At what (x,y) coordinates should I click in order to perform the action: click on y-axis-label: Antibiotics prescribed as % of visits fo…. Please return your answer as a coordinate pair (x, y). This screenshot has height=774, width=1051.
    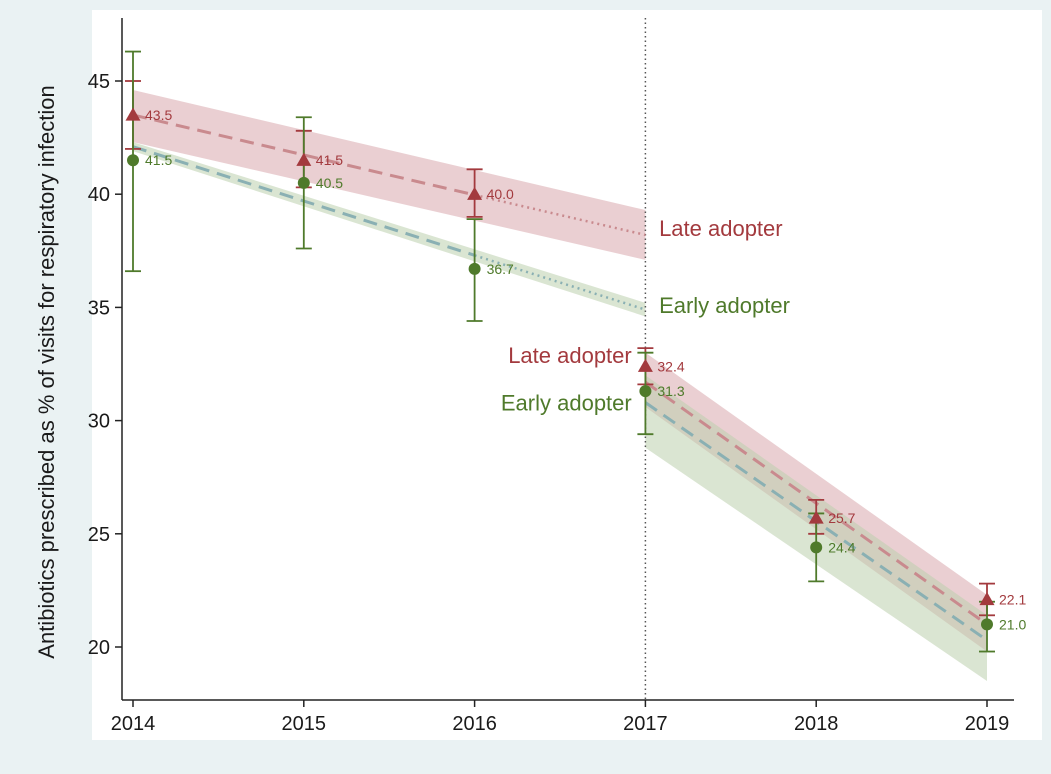
    Looking at the image, I should click on (46, 371).